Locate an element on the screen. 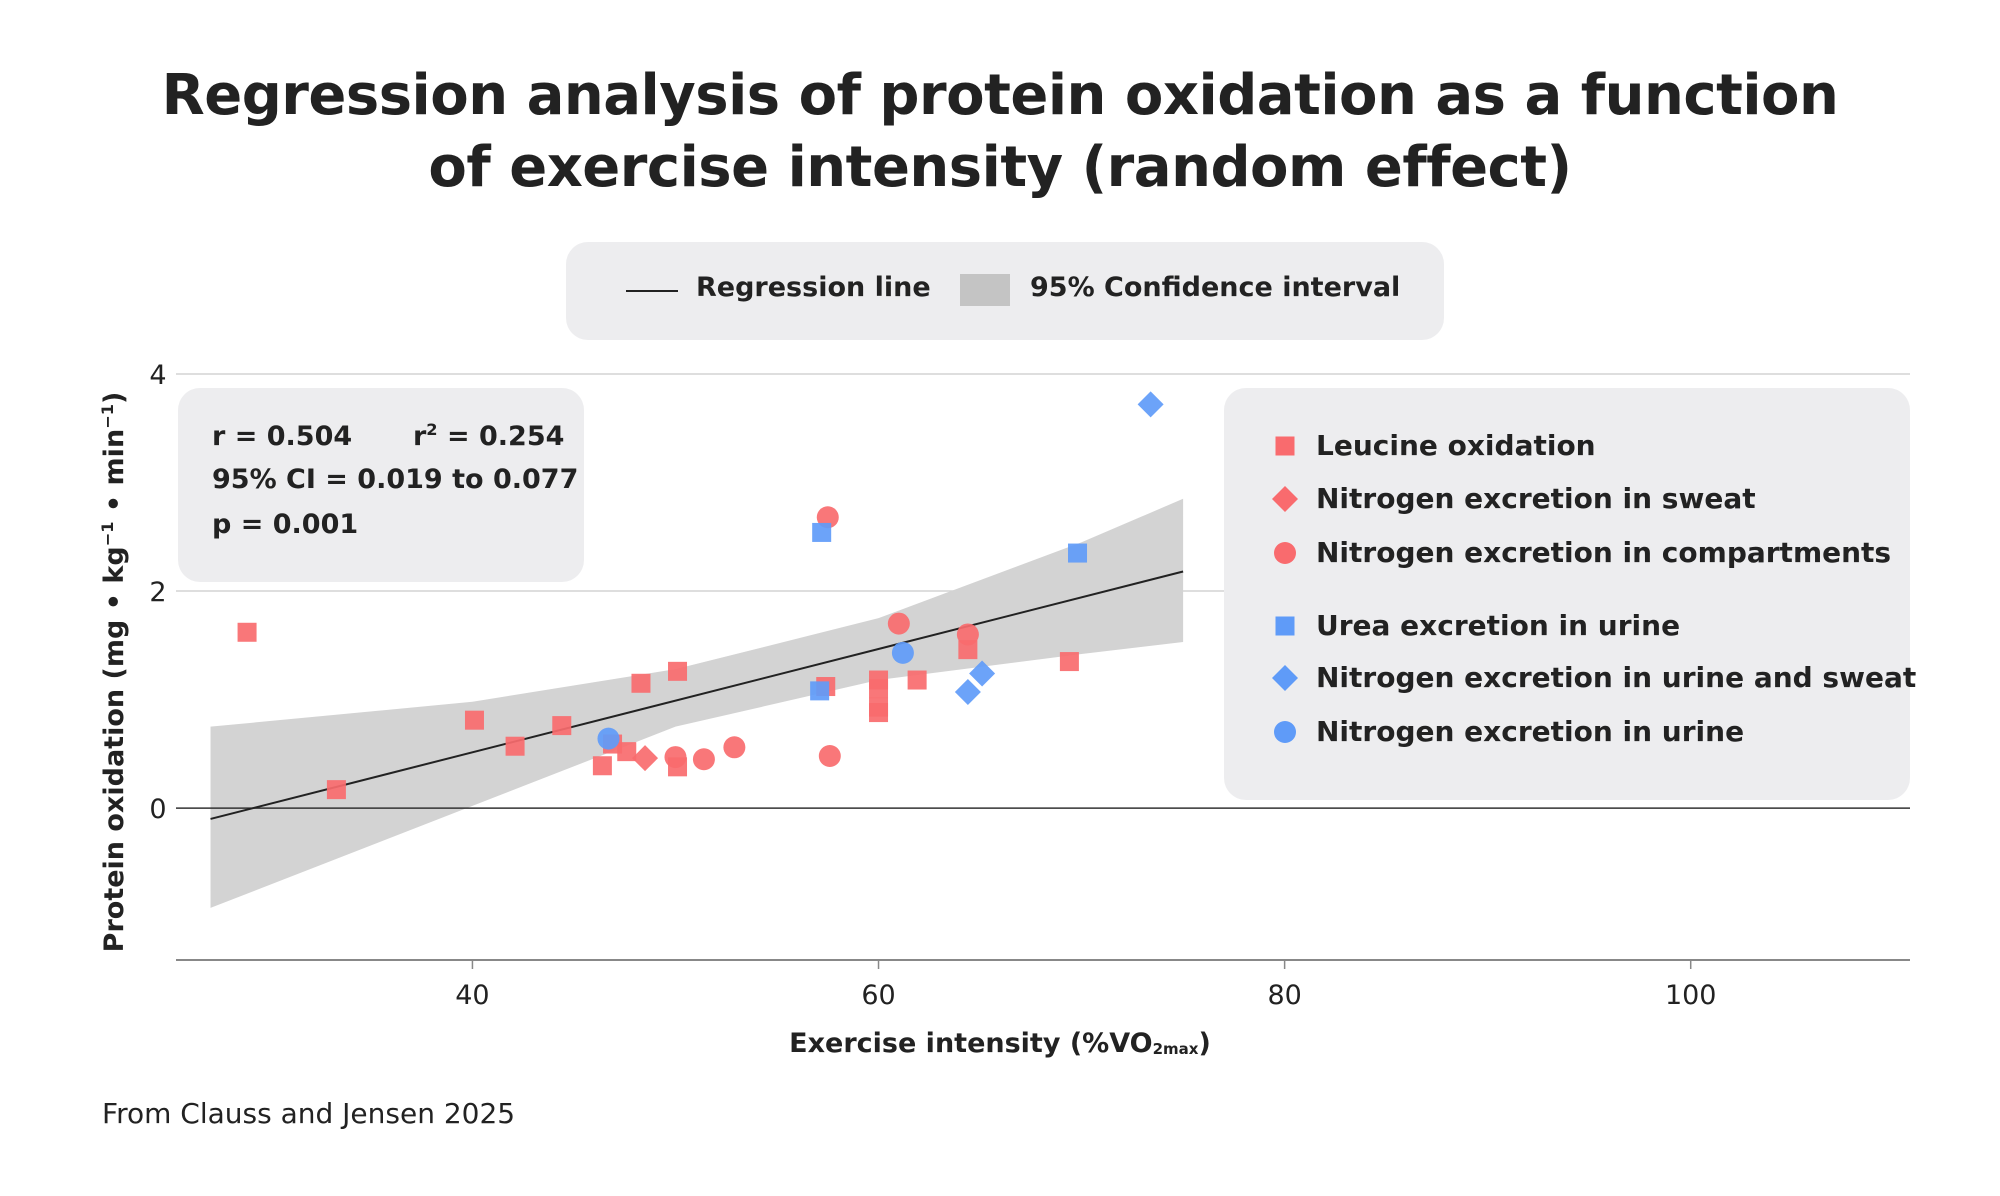  legend-label-leucine-oxidation: Leucine oxidation is located at coordinates (1456, 445).